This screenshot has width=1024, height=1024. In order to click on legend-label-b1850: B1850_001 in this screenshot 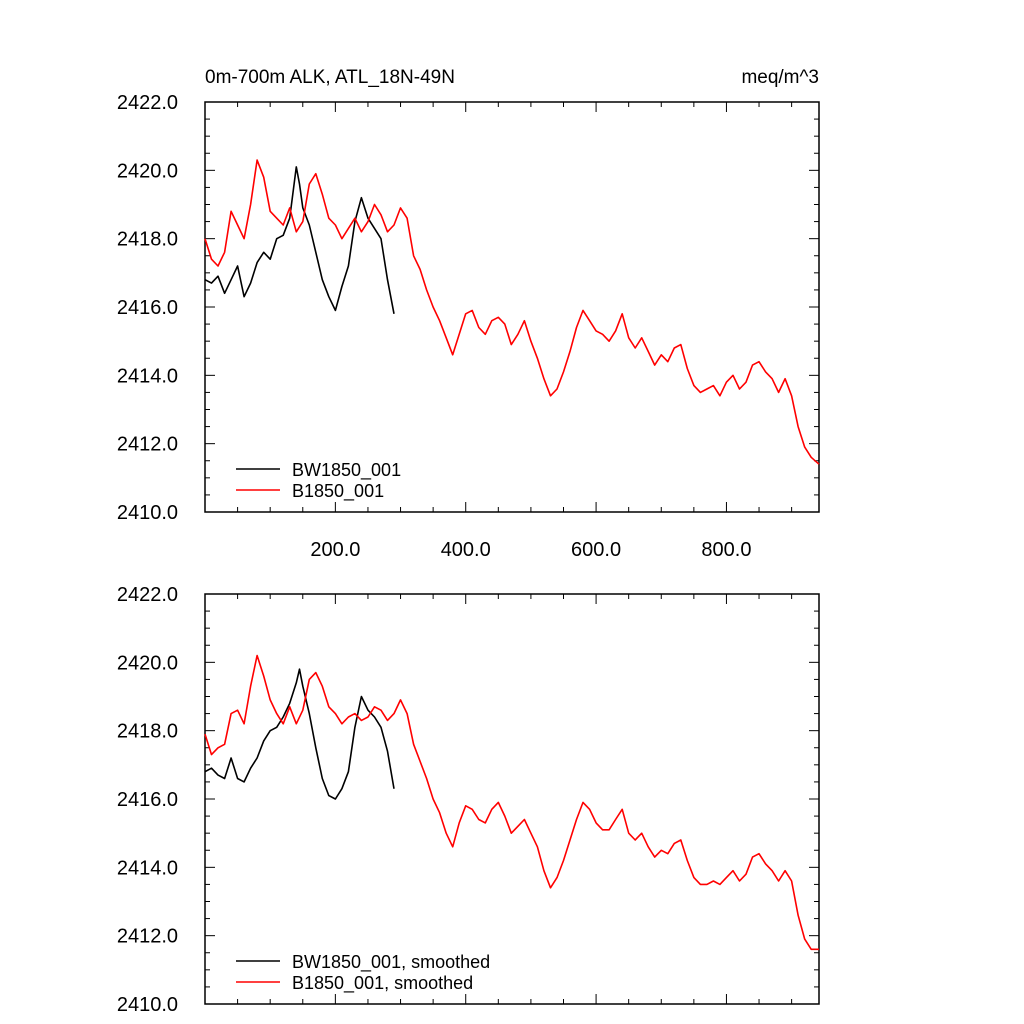, I will do `click(338, 491)`.